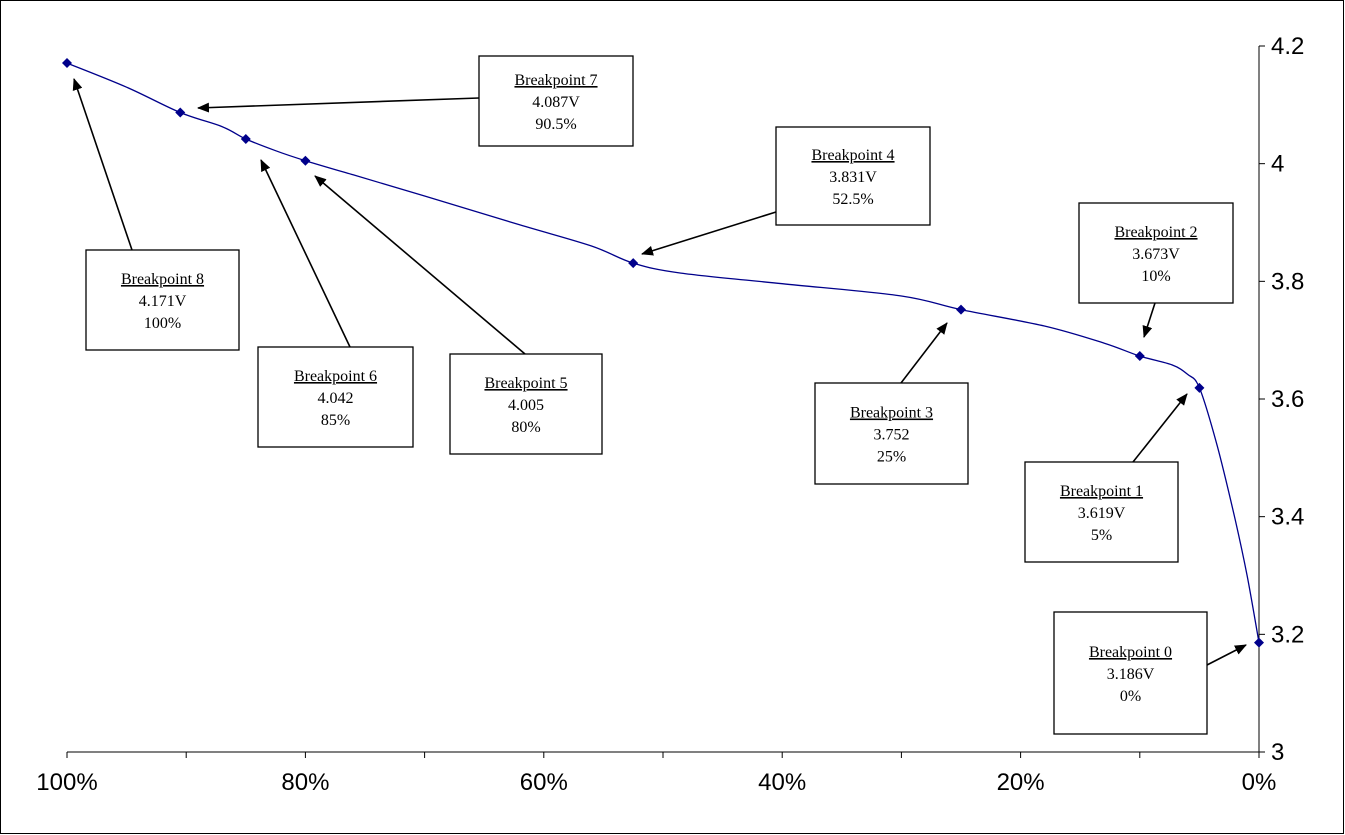 This screenshot has height=835, width=1345. What do you see at coordinates (335, 420) in the screenshot?
I see `callout-percent: 85%` at bounding box center [335, 420].